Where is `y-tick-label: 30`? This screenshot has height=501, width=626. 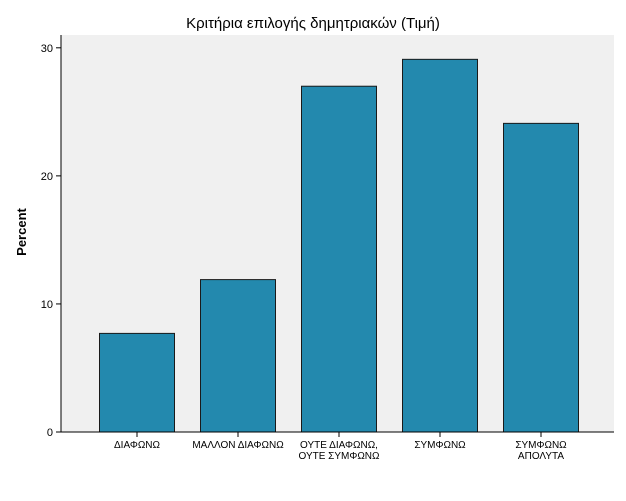 y-tick-label: 30 is located at coordinates (47, 49).